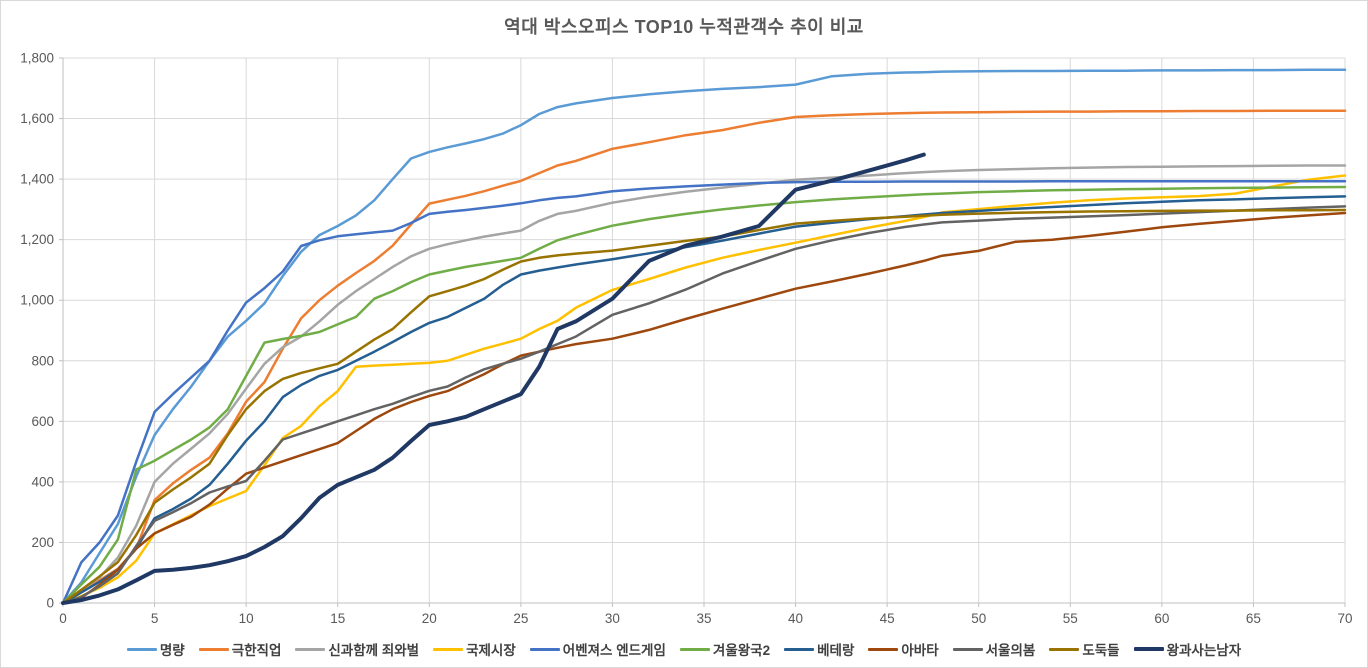  Describe the element at coordinates (612, 618) in the screenshot. I see `x-axis-tick-label: 30` at that location.